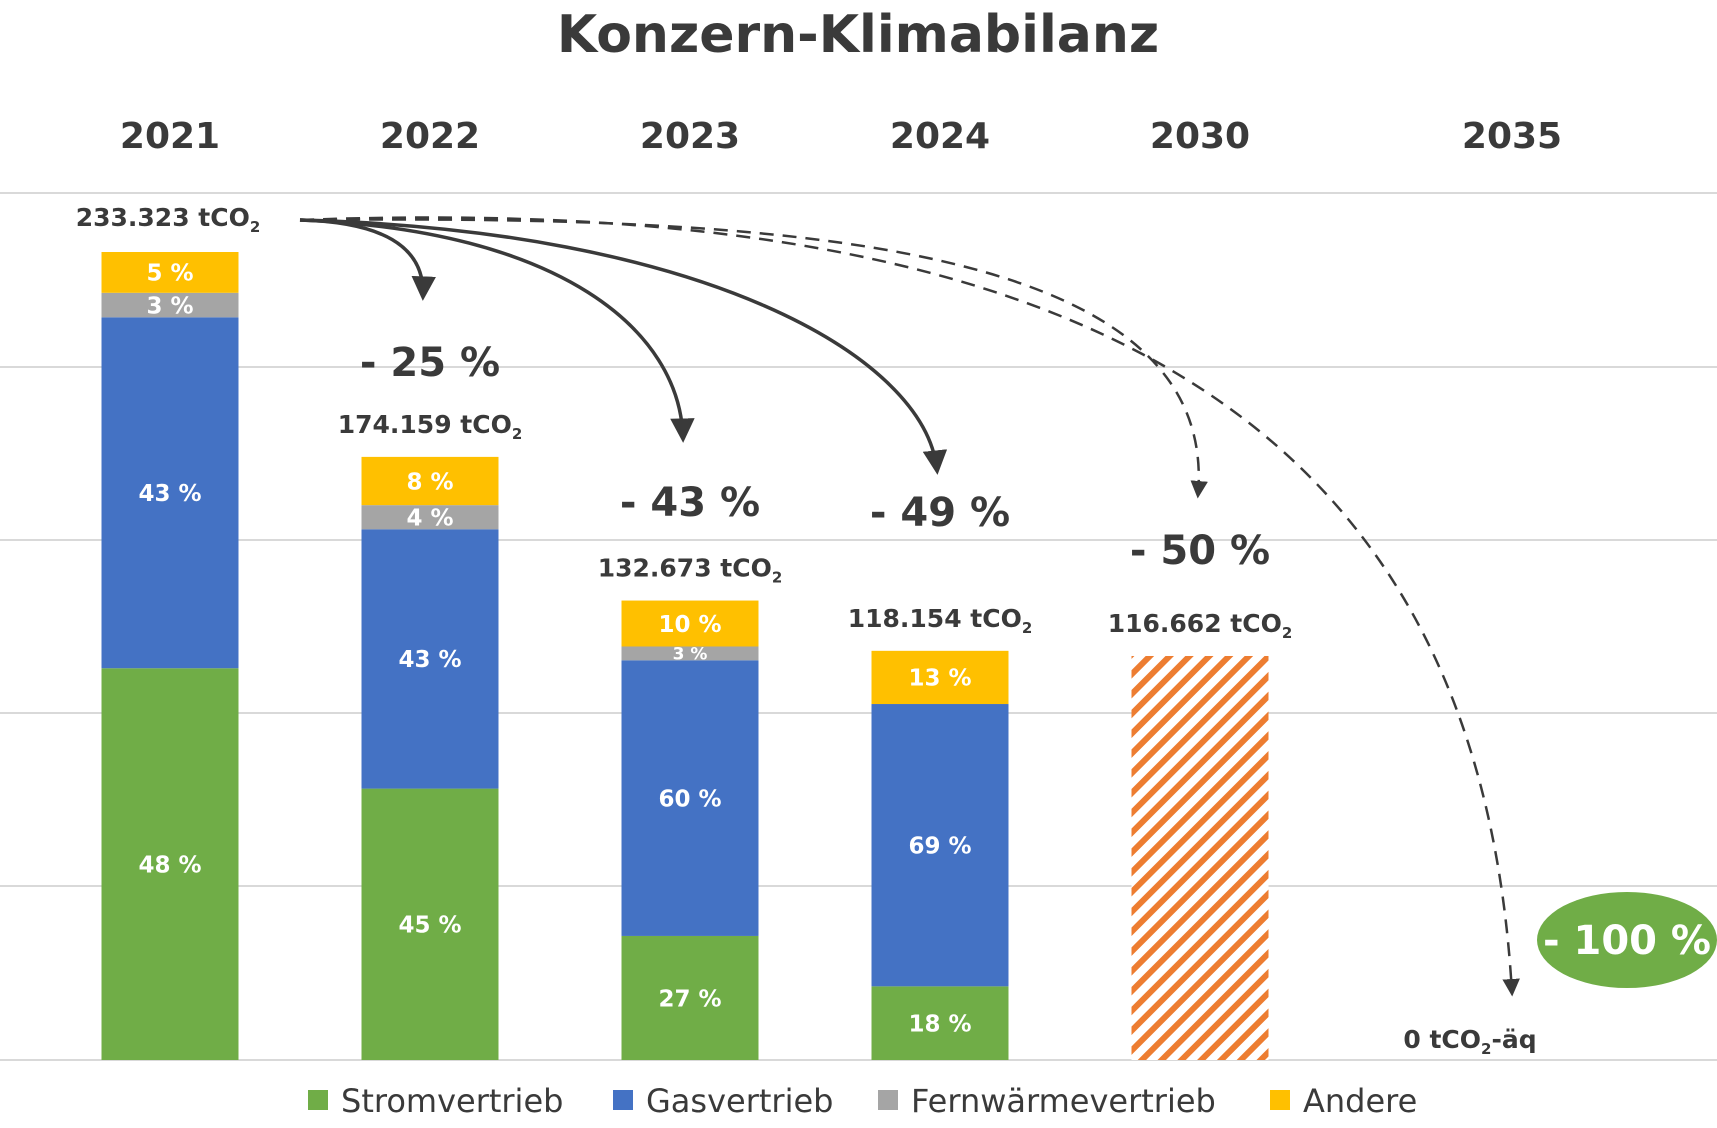 The image size is (1717, 1128). I want to click on bar-gasvertrieb-2022, so click(430, 659).